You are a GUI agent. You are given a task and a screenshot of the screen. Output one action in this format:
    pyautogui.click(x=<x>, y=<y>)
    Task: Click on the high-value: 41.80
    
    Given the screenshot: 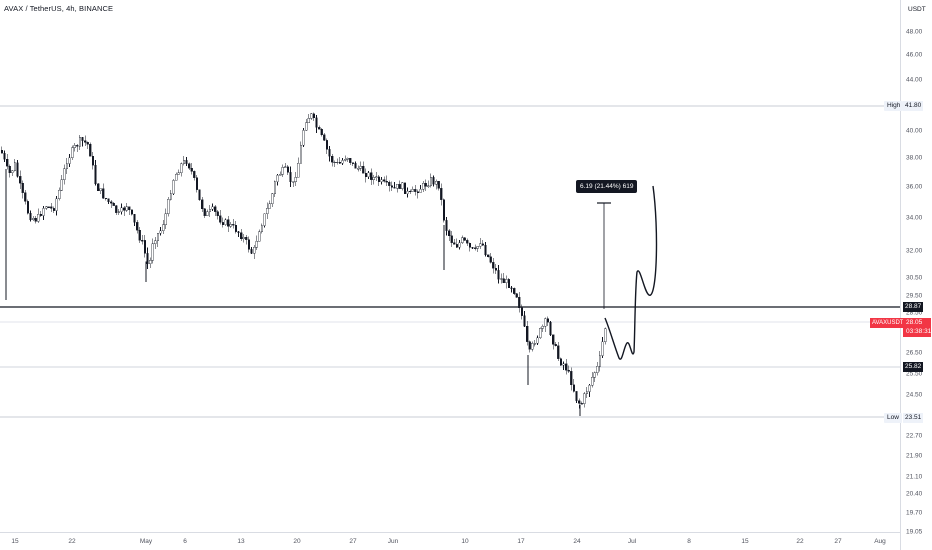 What is the action you would take?
    pyautogui.click(x=913, y=106)
    